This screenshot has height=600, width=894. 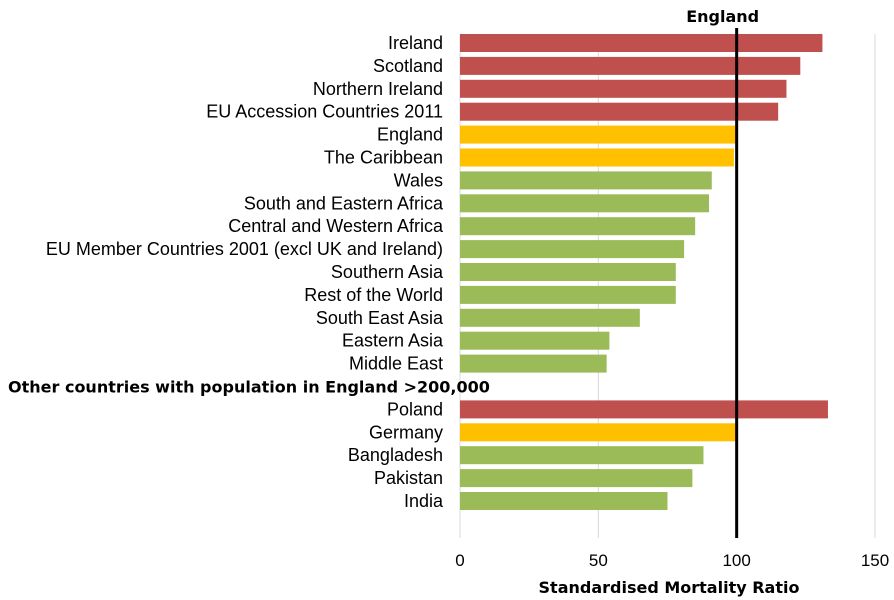 What do you see at coordinates (586, 180) in the screenshot?
I see `bar-wales` at bounding box center [586, 180].